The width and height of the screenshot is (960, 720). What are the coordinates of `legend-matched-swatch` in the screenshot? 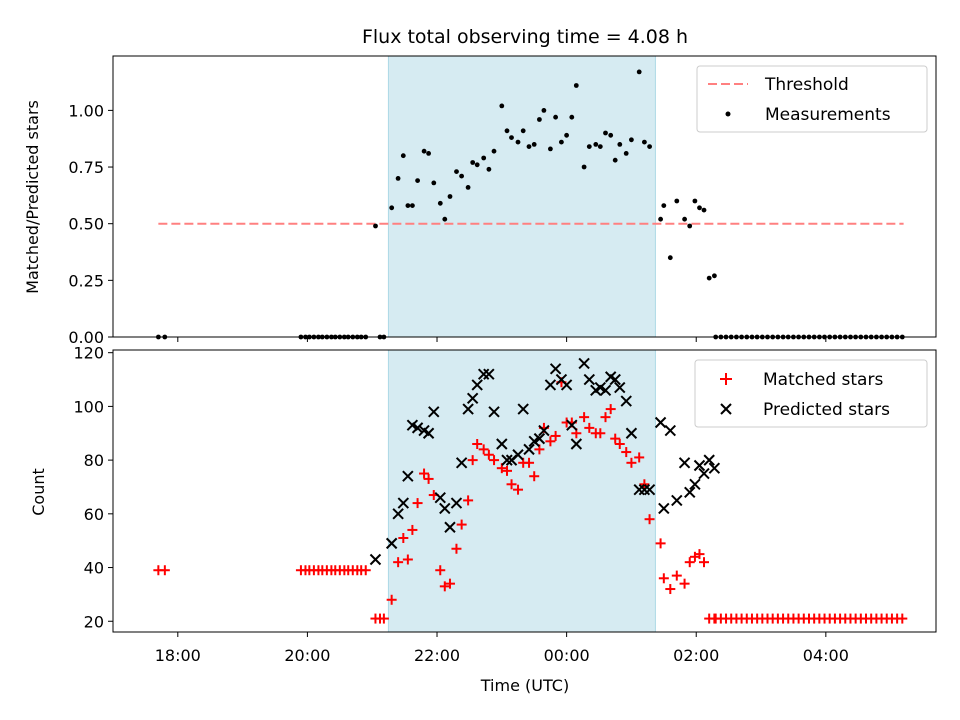 It's located at (726, 379).